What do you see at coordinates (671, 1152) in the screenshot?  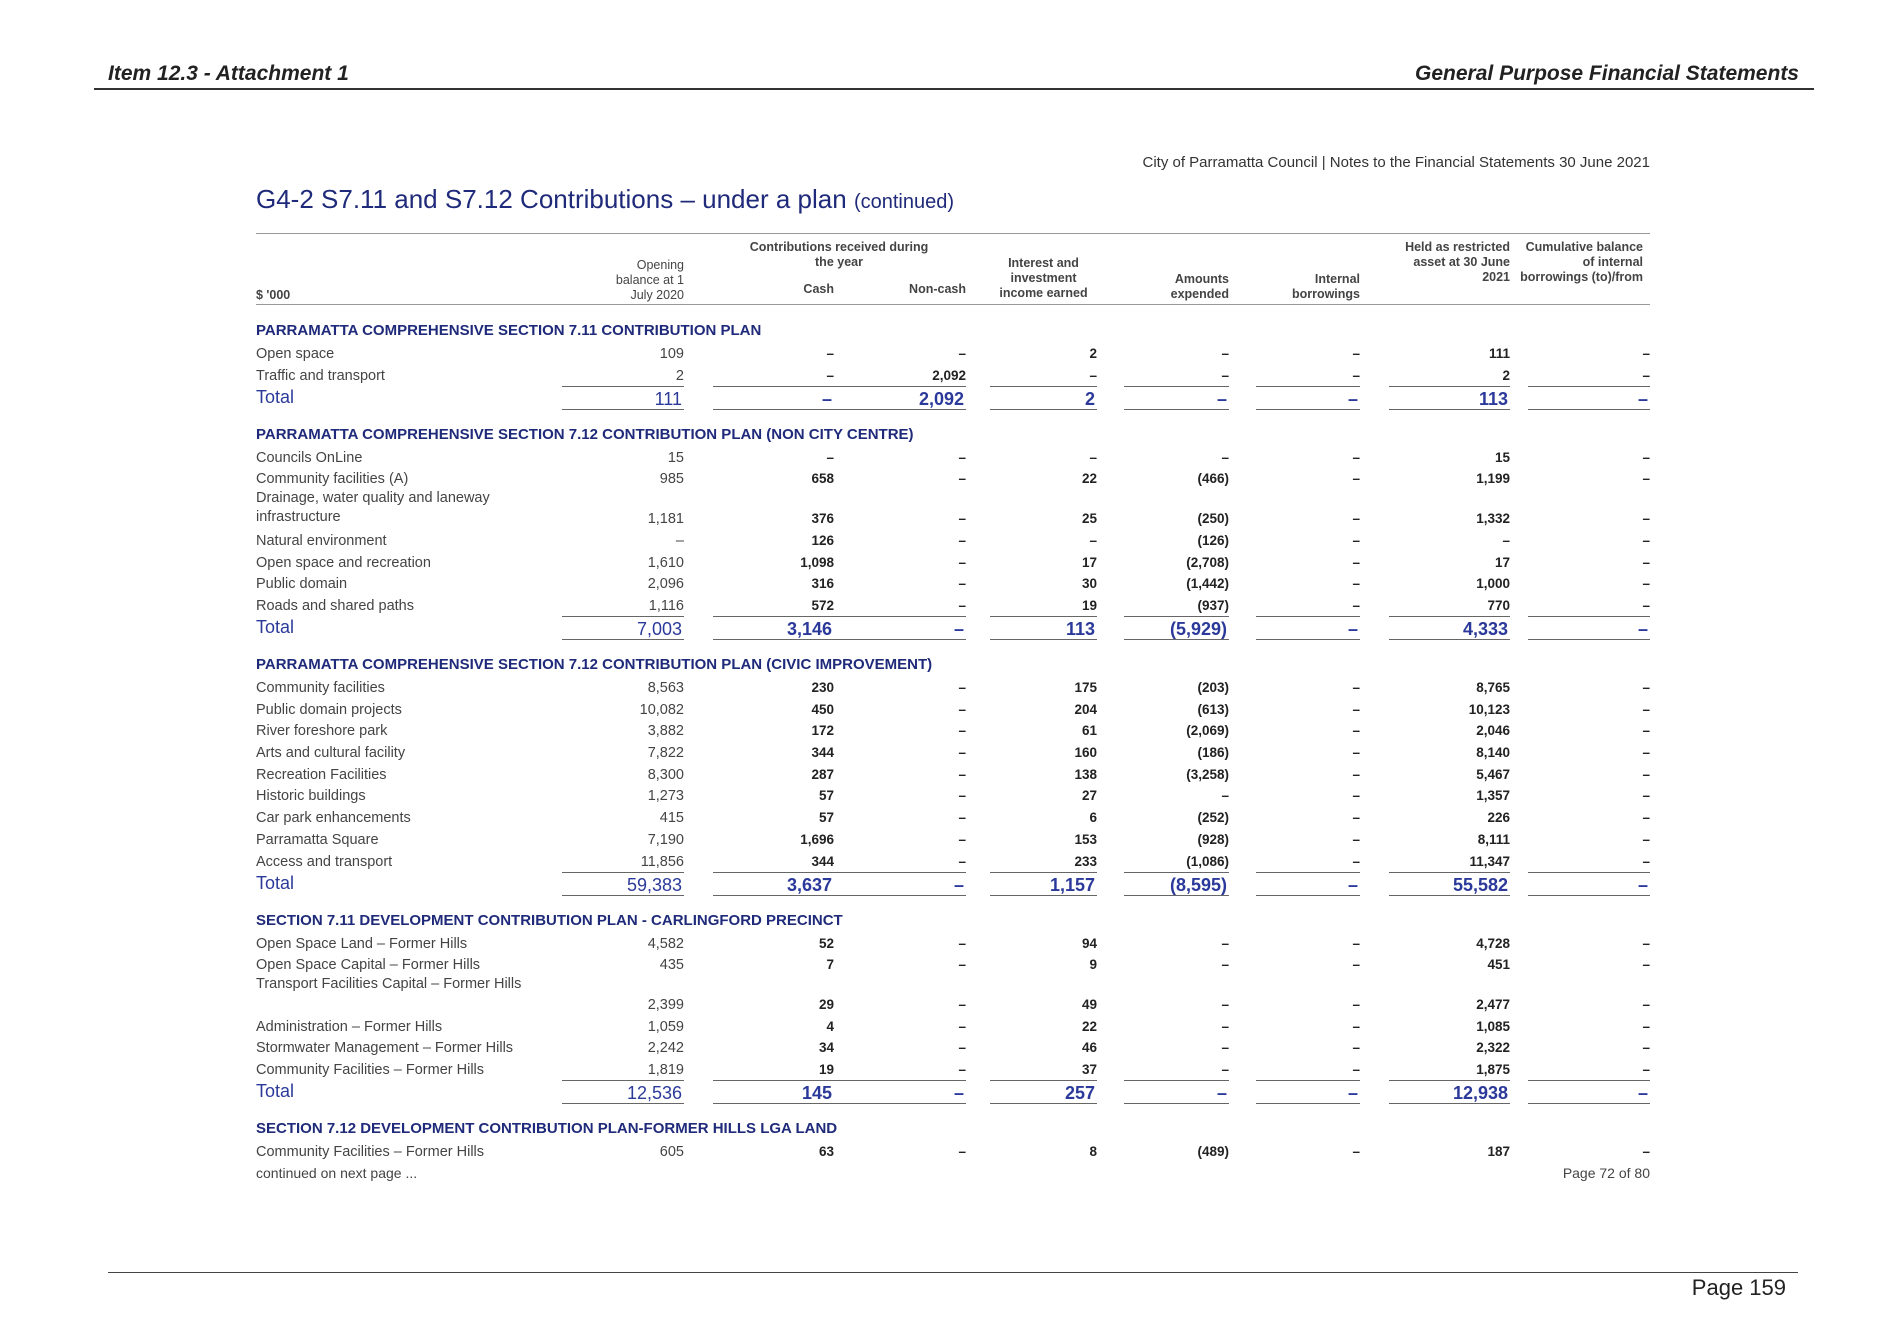 I see `cell-value: 605` at bounding box center [671, 1152].